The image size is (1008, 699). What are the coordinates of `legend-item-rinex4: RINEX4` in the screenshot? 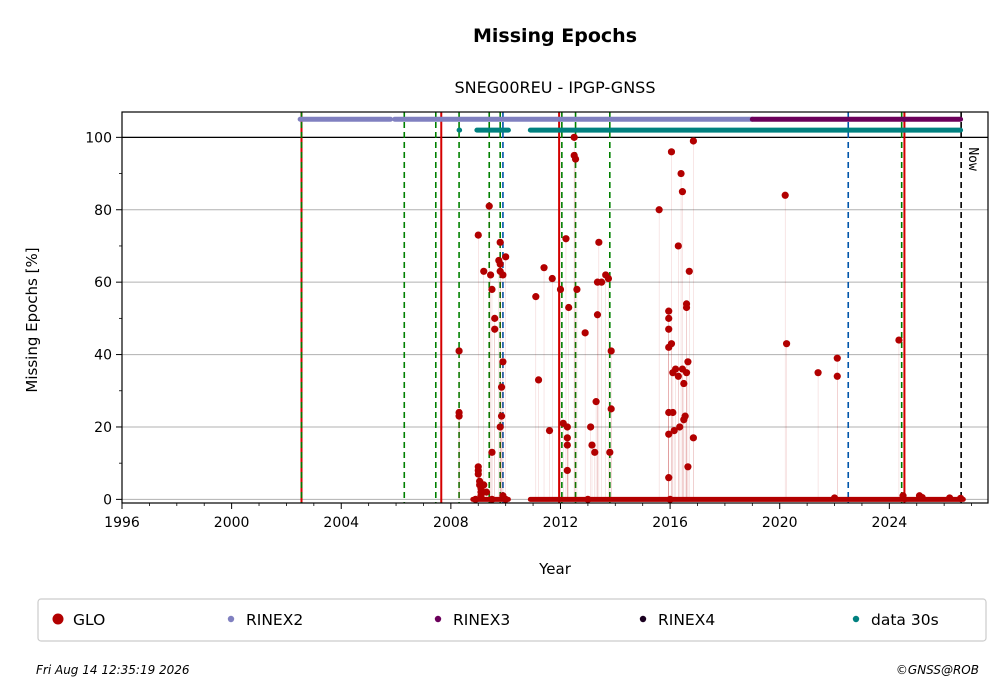 It's located at (677, 620).